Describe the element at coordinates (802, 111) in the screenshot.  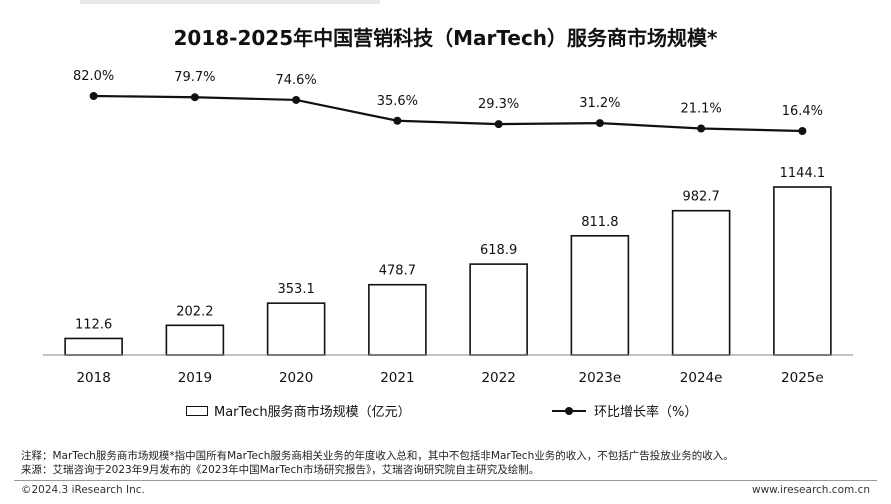
I see `growth-rate-label: 16.4%` at that location.